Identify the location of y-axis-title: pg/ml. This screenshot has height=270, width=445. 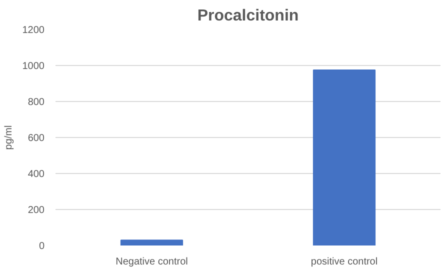
(8, 137).